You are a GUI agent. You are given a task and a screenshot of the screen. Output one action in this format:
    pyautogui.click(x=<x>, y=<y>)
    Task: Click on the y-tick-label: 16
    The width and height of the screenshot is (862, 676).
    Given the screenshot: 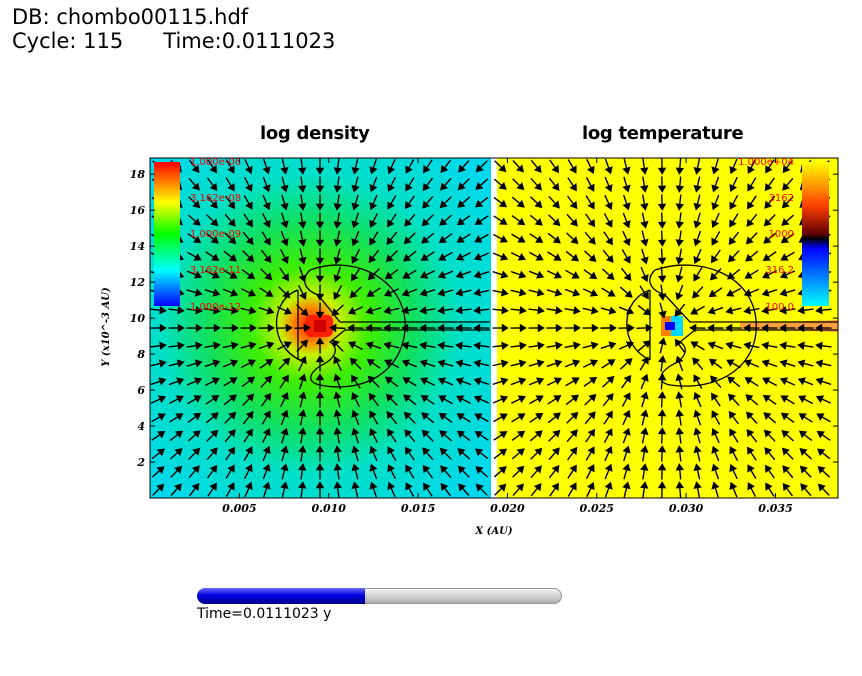 What is the action you would take?
    pyautogui.click(x=138, y=210)
    